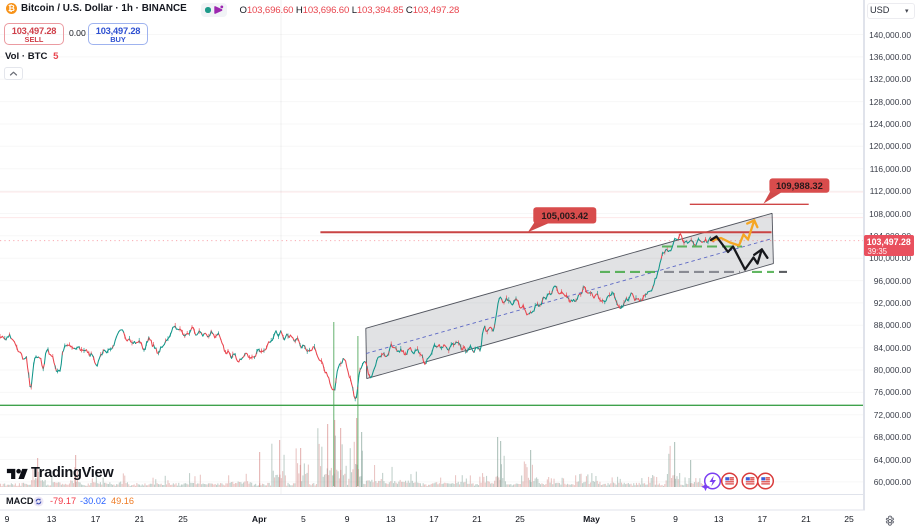 The height and width of the screenshot is (532, 917). I want to click on svg-text: 105,003.42, so click(564, 215).